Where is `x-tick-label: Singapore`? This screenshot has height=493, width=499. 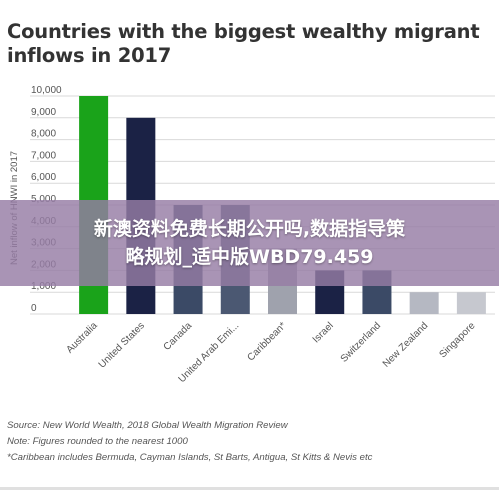 x-tick-label: Singapore is located at coordinates (457, 340).